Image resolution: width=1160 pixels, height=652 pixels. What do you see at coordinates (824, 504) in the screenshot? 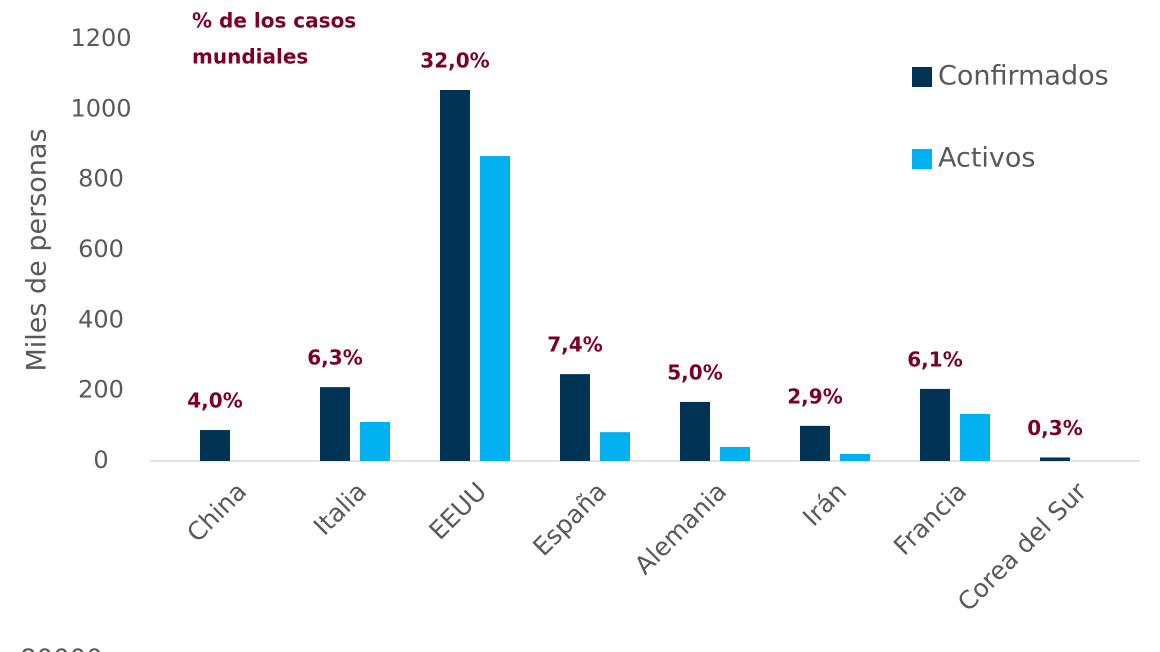
I see `x-tick-label: Irán` at bounding box center [824, 504].